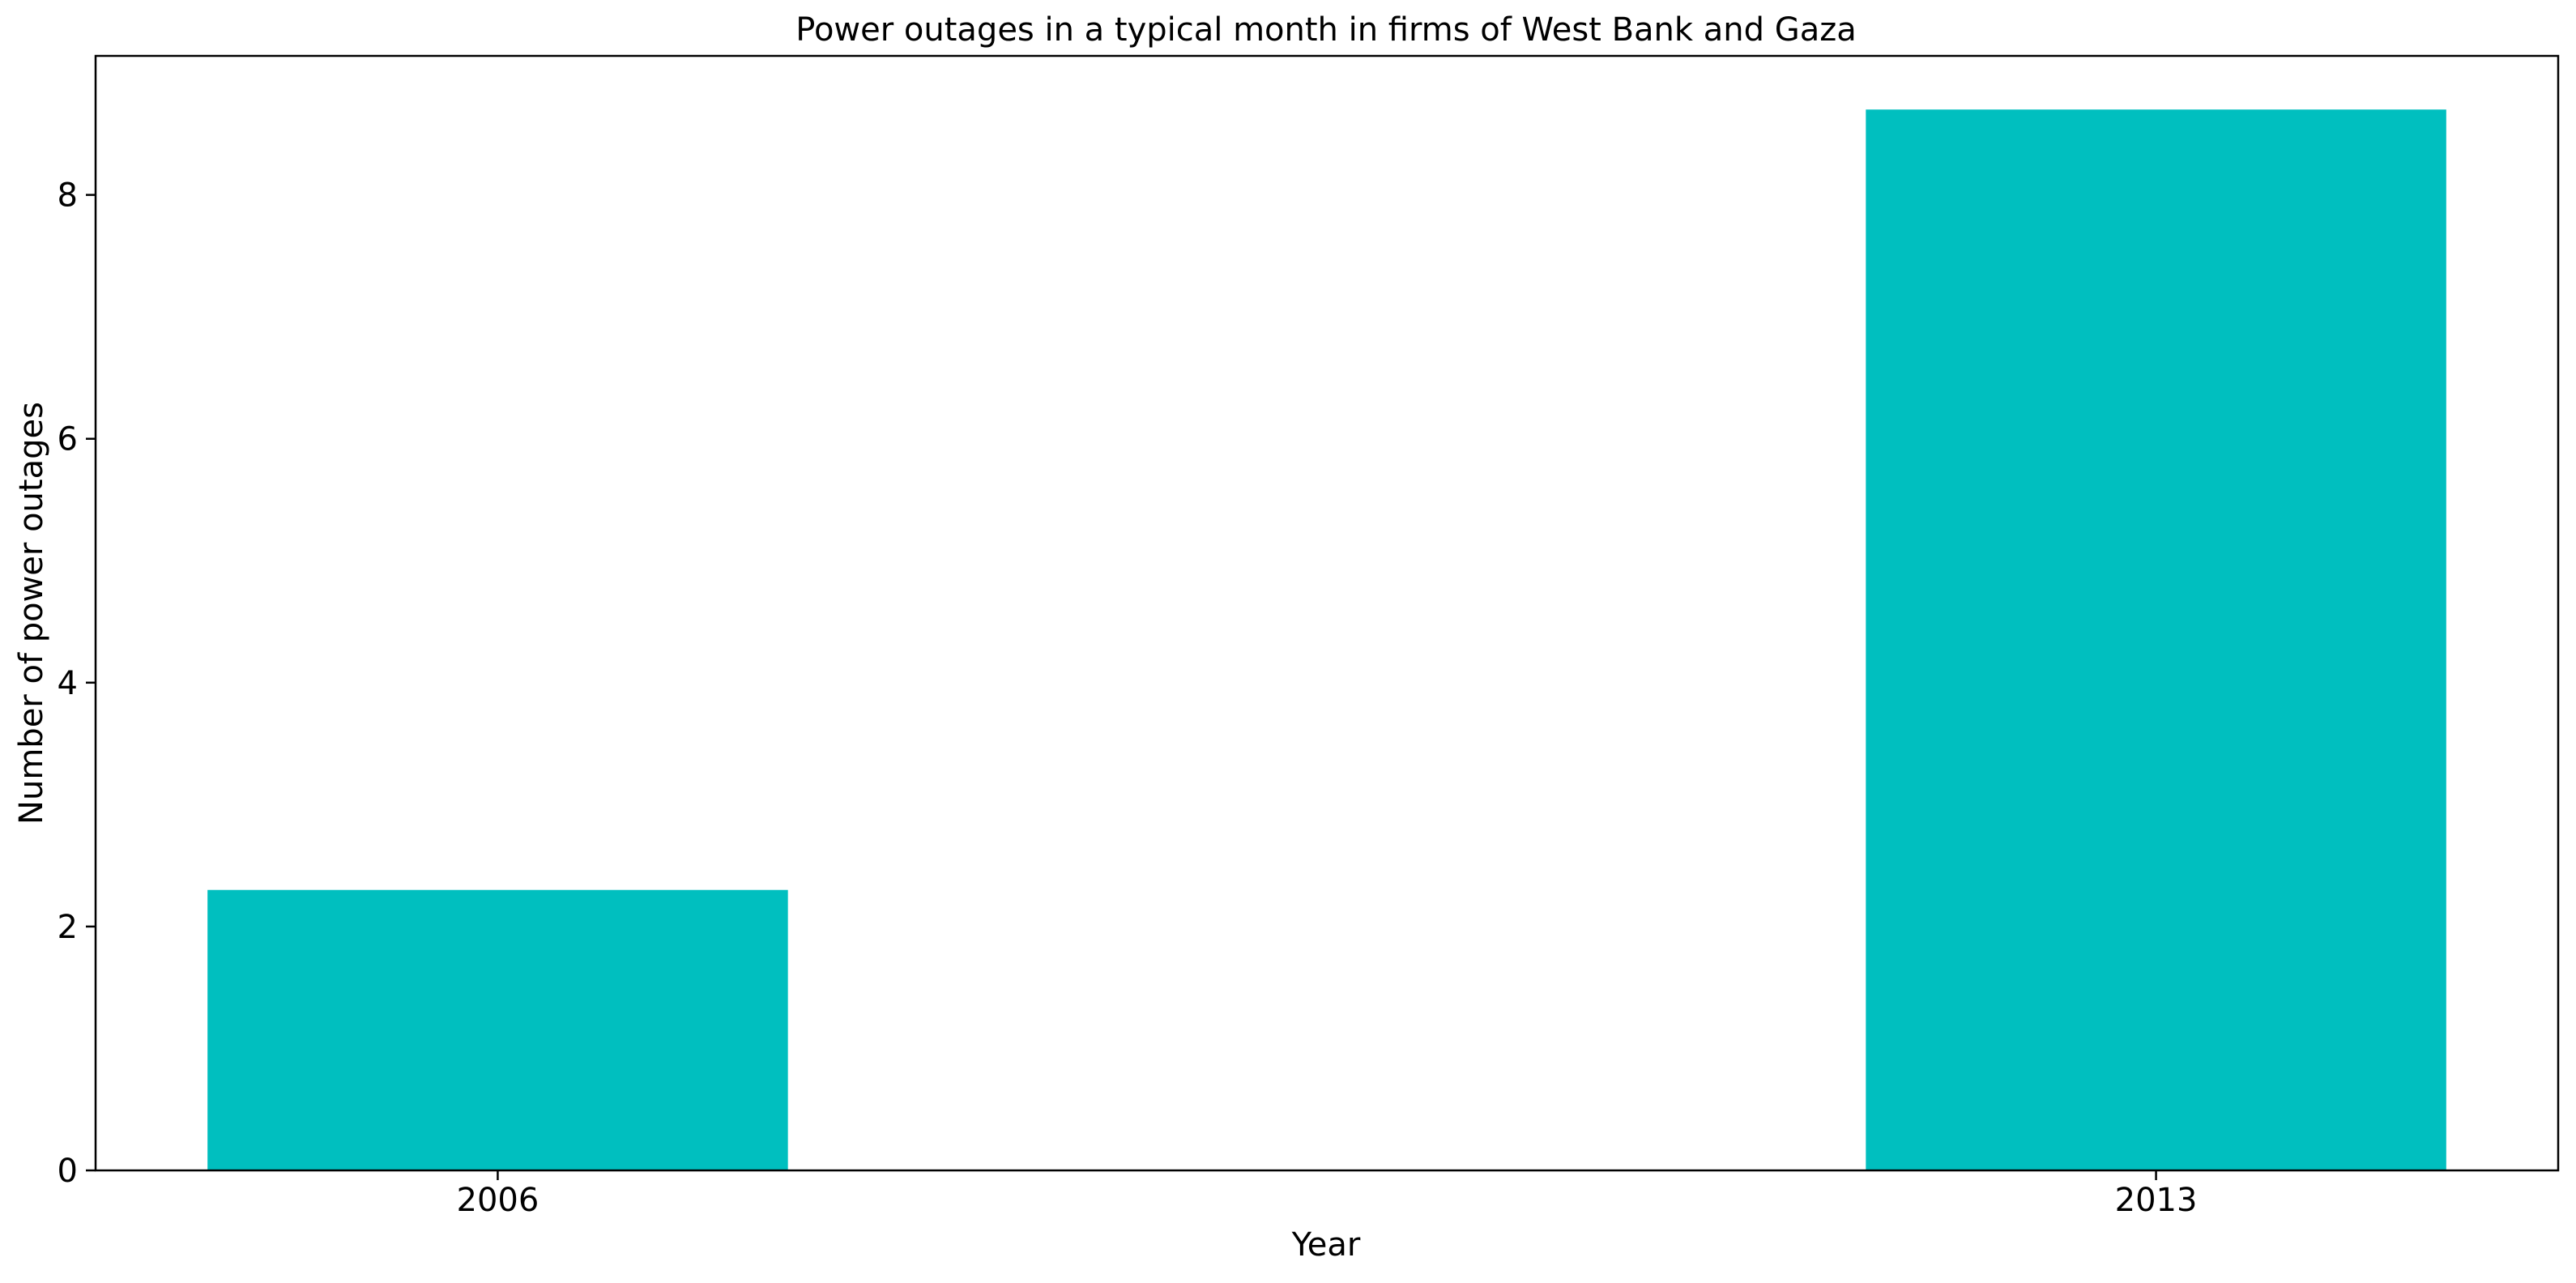 The width and height of the screenshot is (2576, 1283). Describe the element at coordinates (68, 684) in the screenshot. I see `y-tick-label: 4` at that location.